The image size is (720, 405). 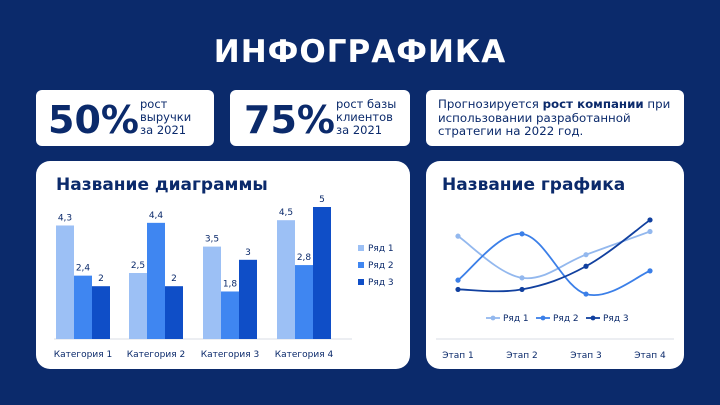 I want to click on stat-card-clients: 75% рост базы клиентов за 2021, so click(x=320, y=118).